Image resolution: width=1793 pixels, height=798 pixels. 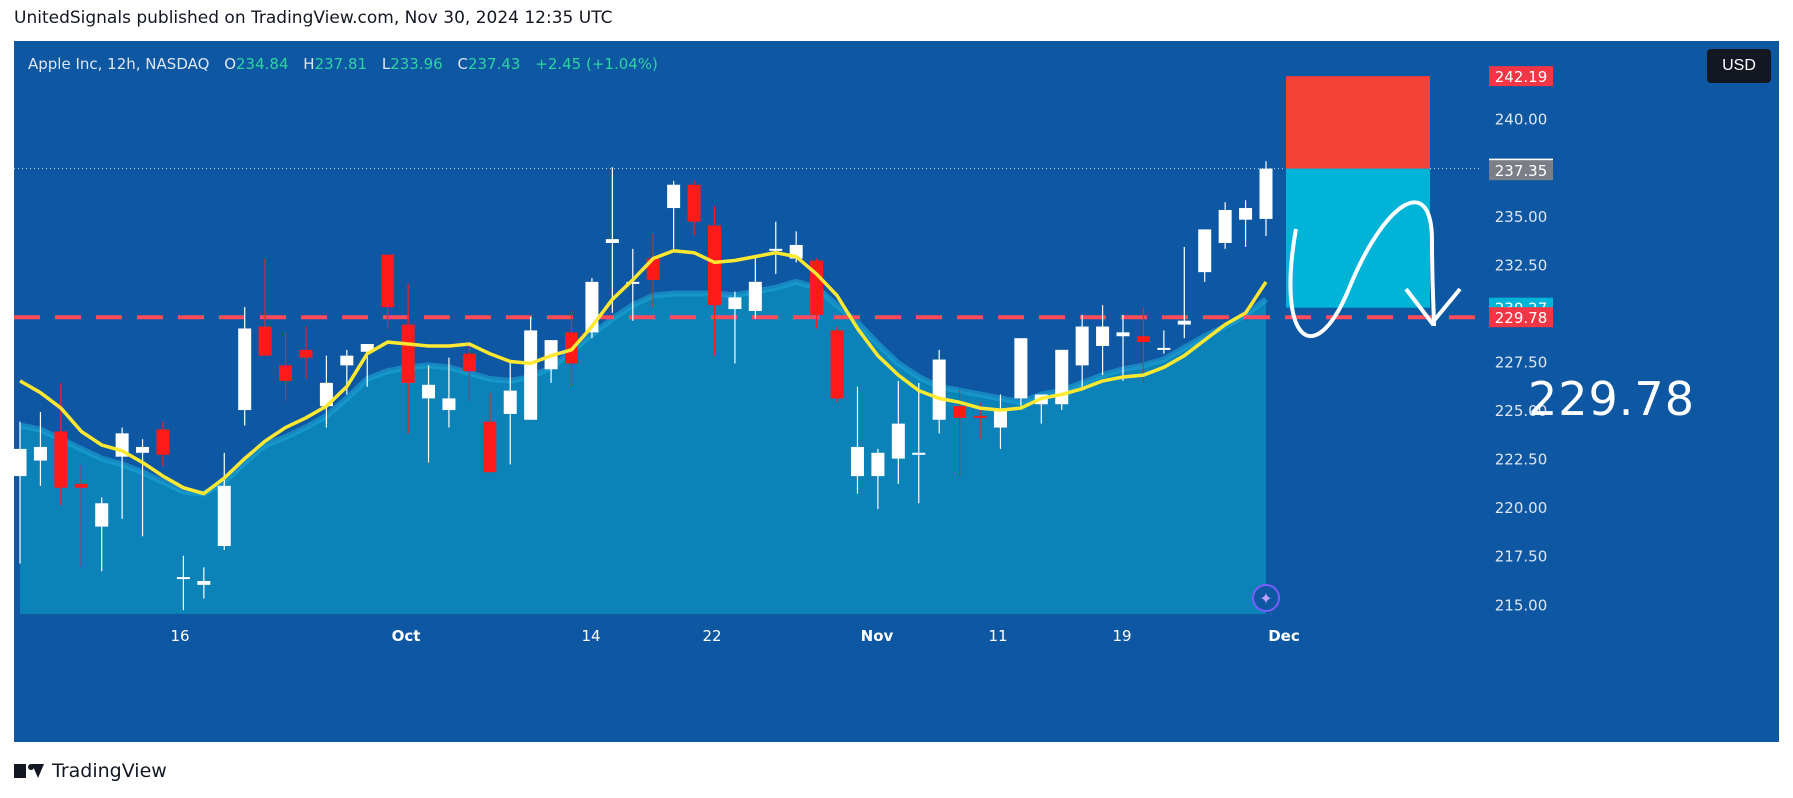 What do you see at coordinates (494, 64) in the screenshot?
I see `close-value: 237.43` at bounding box center [494, 64].